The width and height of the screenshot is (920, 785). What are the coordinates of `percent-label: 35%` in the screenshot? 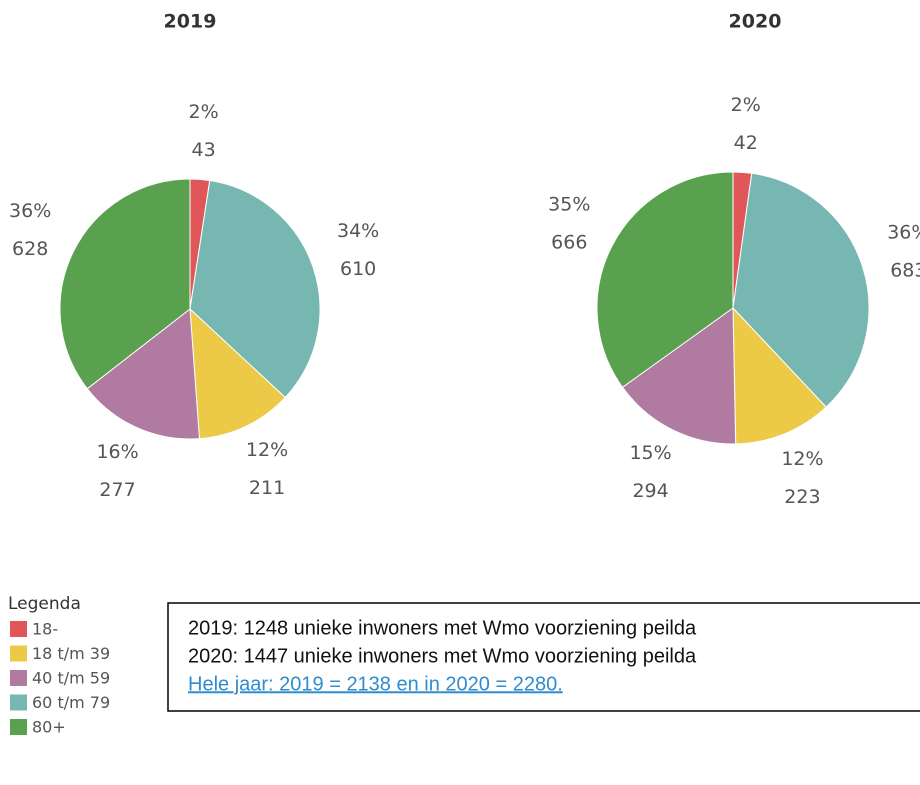 It's located at (569, 204).